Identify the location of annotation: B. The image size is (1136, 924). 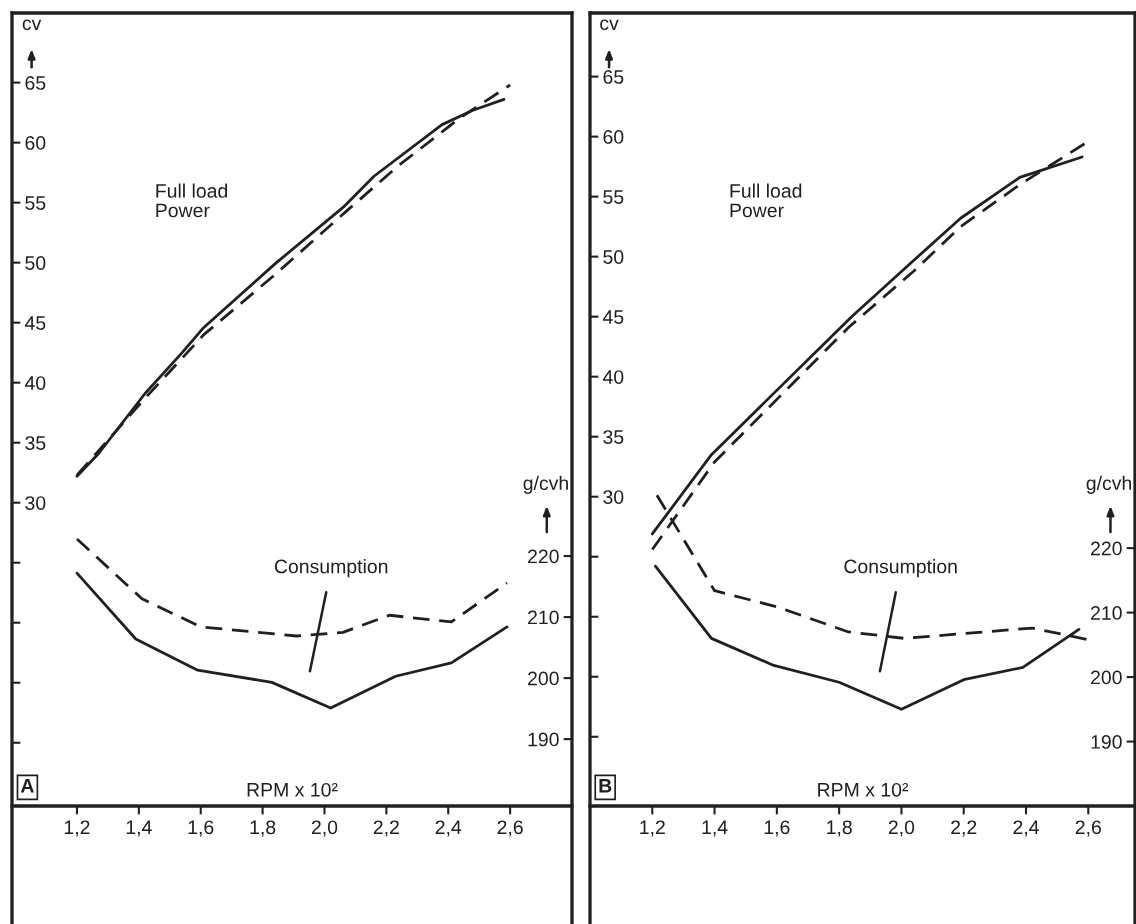
(605, 786).